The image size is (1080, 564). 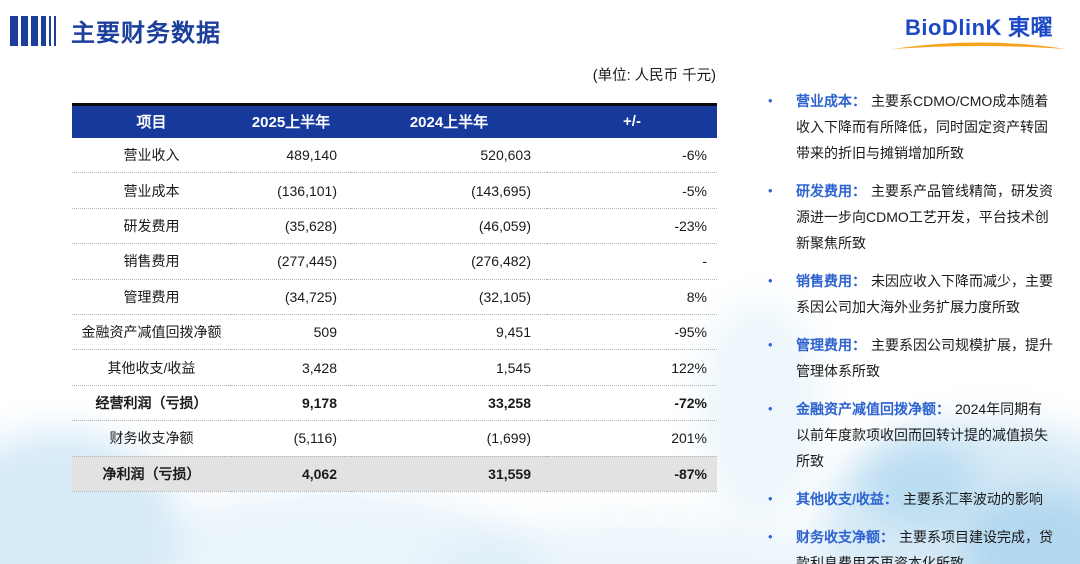 What do you see at coordinates (632, 403) in the screenshot?
I see `change-cell: -72%` at bounding box center [632, 403].